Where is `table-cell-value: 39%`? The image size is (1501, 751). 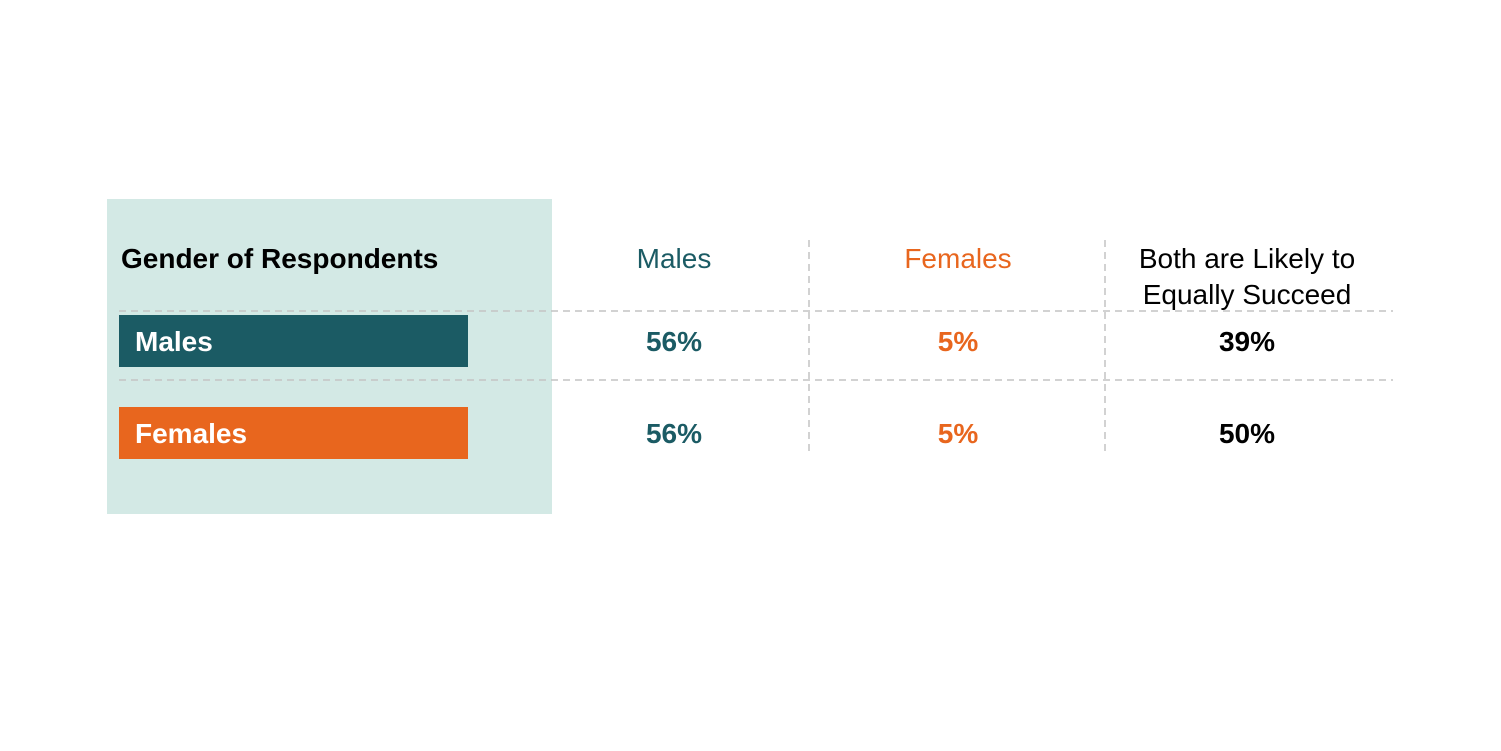
table-cell-value: 39% is located at coordinates (1247, 341).